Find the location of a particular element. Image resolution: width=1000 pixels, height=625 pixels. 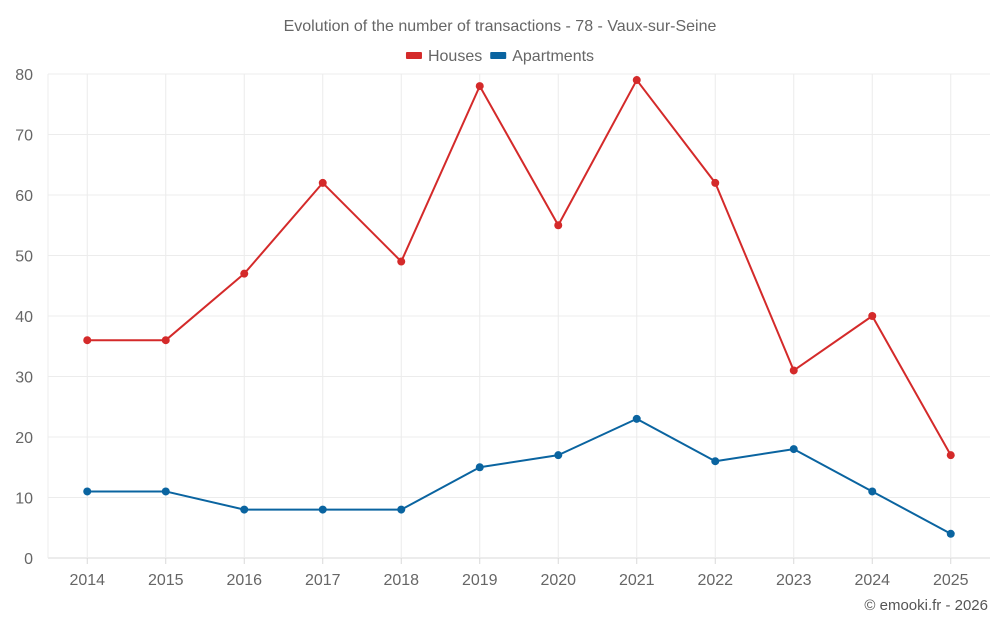

x-tick-label: 2025 is located at coordinates (951, 580).